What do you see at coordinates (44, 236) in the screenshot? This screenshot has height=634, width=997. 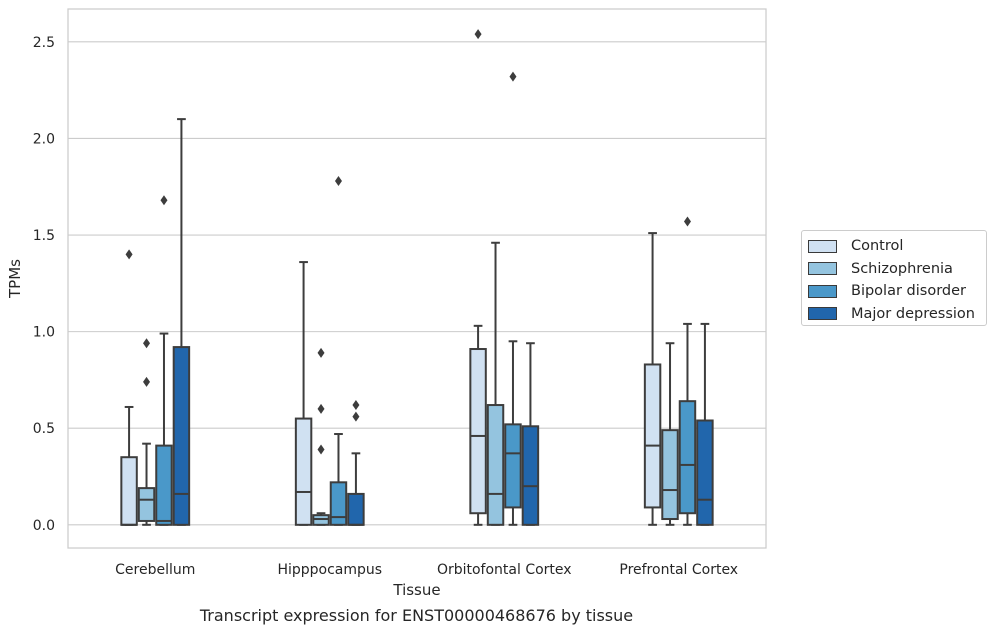 I see `y-tick-label: 1.5` at bounding box center [44, 236].